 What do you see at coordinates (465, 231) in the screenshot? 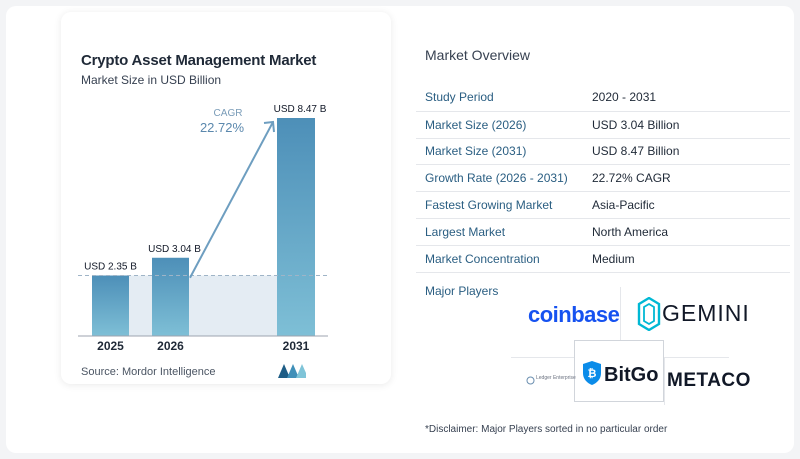
I see `row-label: Largest Market` at bounding box center [465, 231].